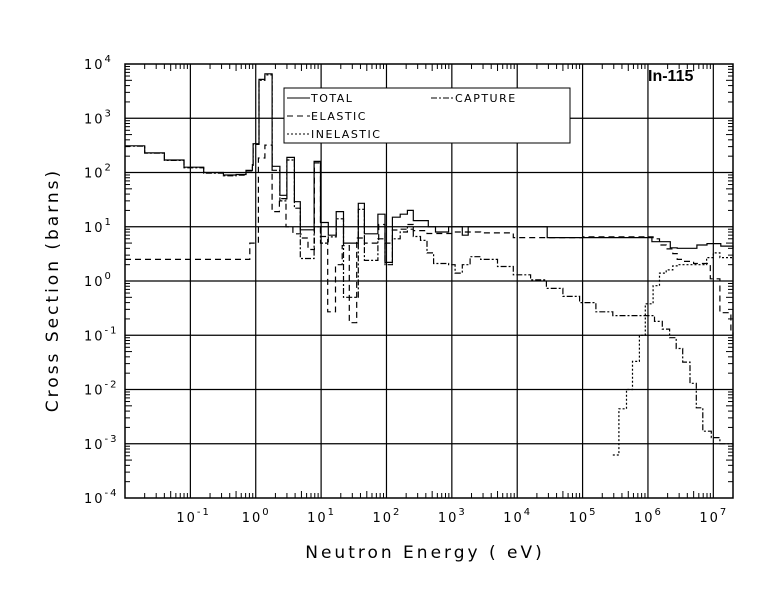 The height and width of the screenshot is (590, 780). What do you see at coordinates (713, 516) in the screenshot?
I see `x-tick-label: 107` at bounding box center [713, 516].